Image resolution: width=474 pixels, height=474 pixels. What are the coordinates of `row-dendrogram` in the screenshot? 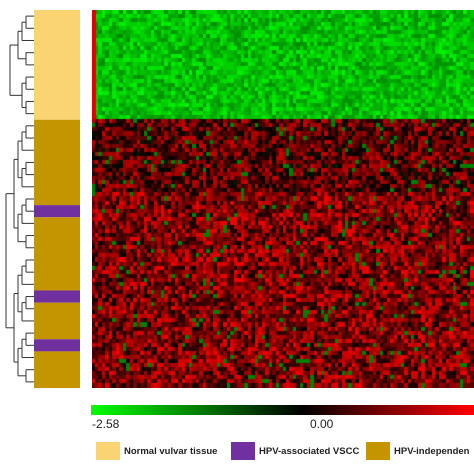 It's located at (19, 199).